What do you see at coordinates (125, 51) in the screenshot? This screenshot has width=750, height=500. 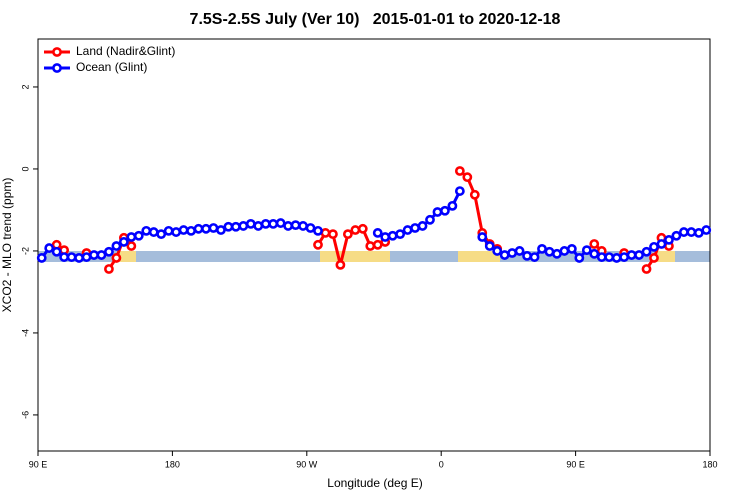 I see `legend-label: Land (Nadir&Glint)` at bounding box center [125, 51].